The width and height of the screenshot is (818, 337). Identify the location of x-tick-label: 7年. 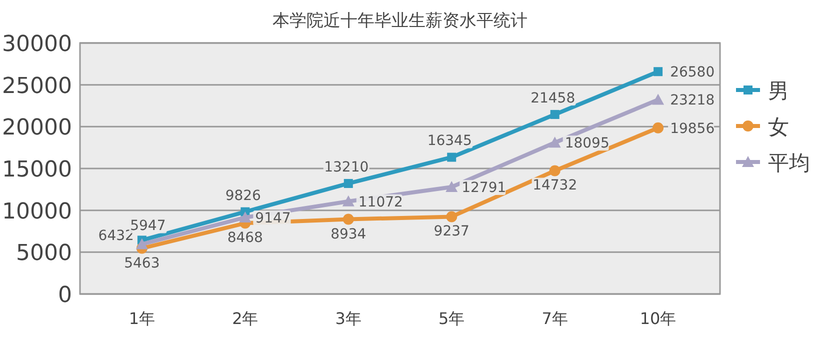
(555, 318).